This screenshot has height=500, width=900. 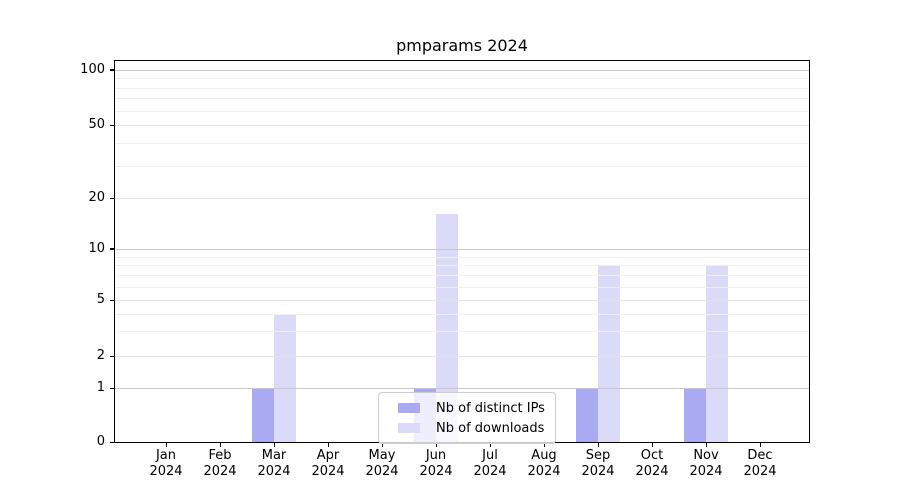 I want to click on chart-title: pmparams 2024, so click(x=462, y=45).